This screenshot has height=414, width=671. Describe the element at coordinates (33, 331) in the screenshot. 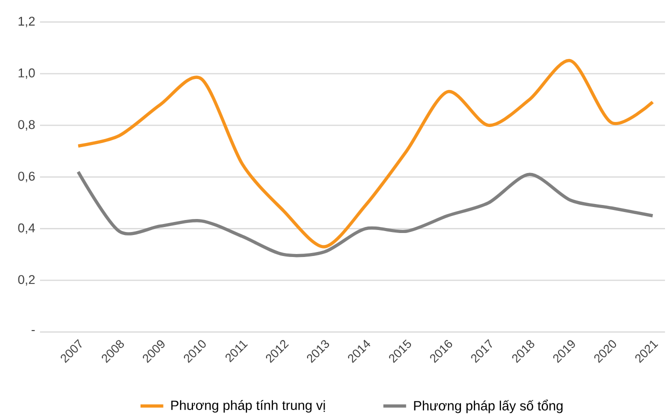

I see `y-tick-label: -` at that location.